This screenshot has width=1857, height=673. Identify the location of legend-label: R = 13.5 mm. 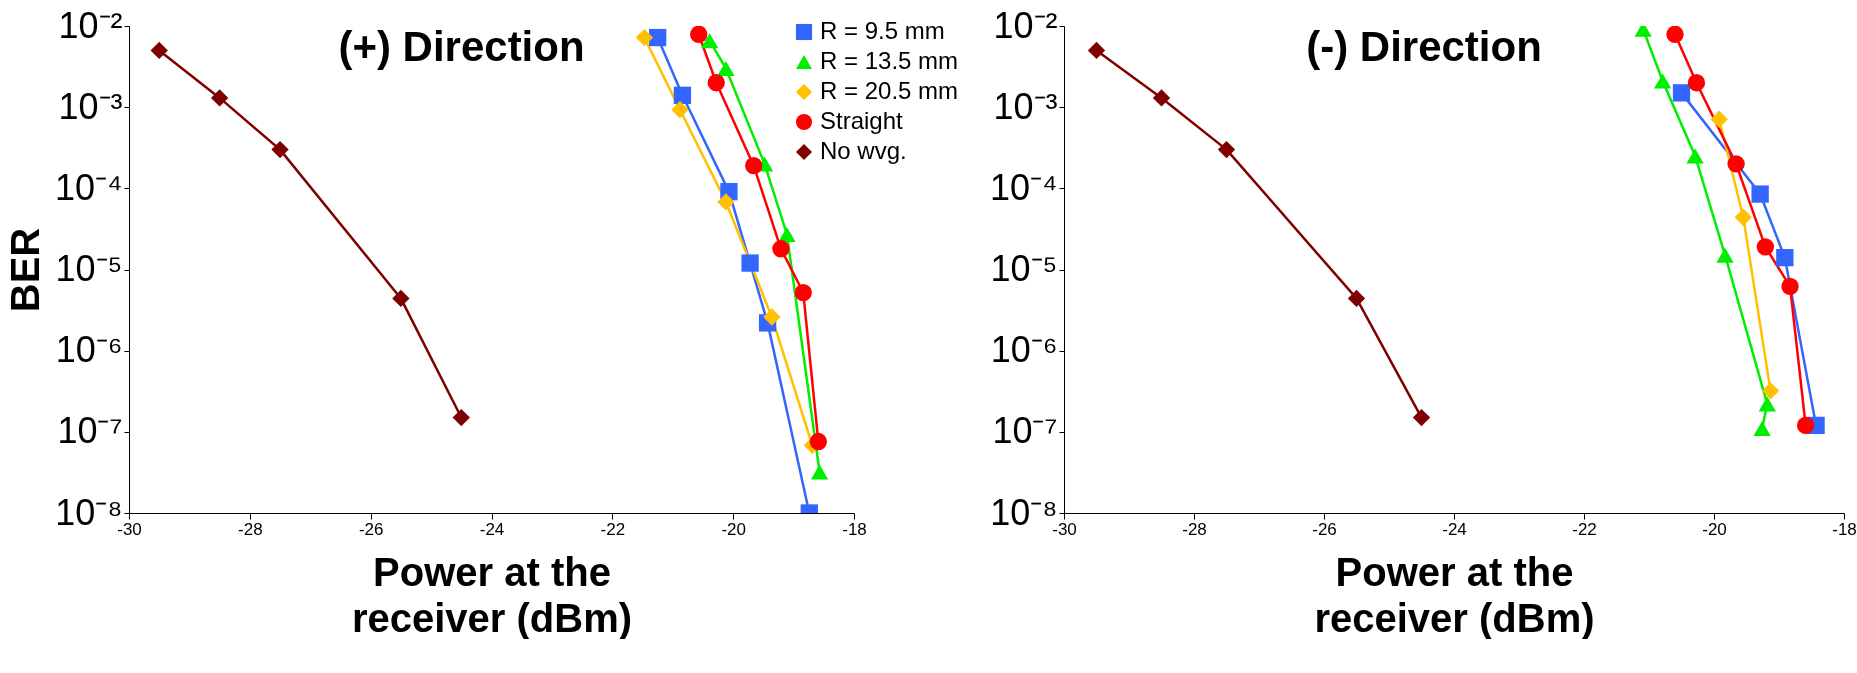
(889, 60).